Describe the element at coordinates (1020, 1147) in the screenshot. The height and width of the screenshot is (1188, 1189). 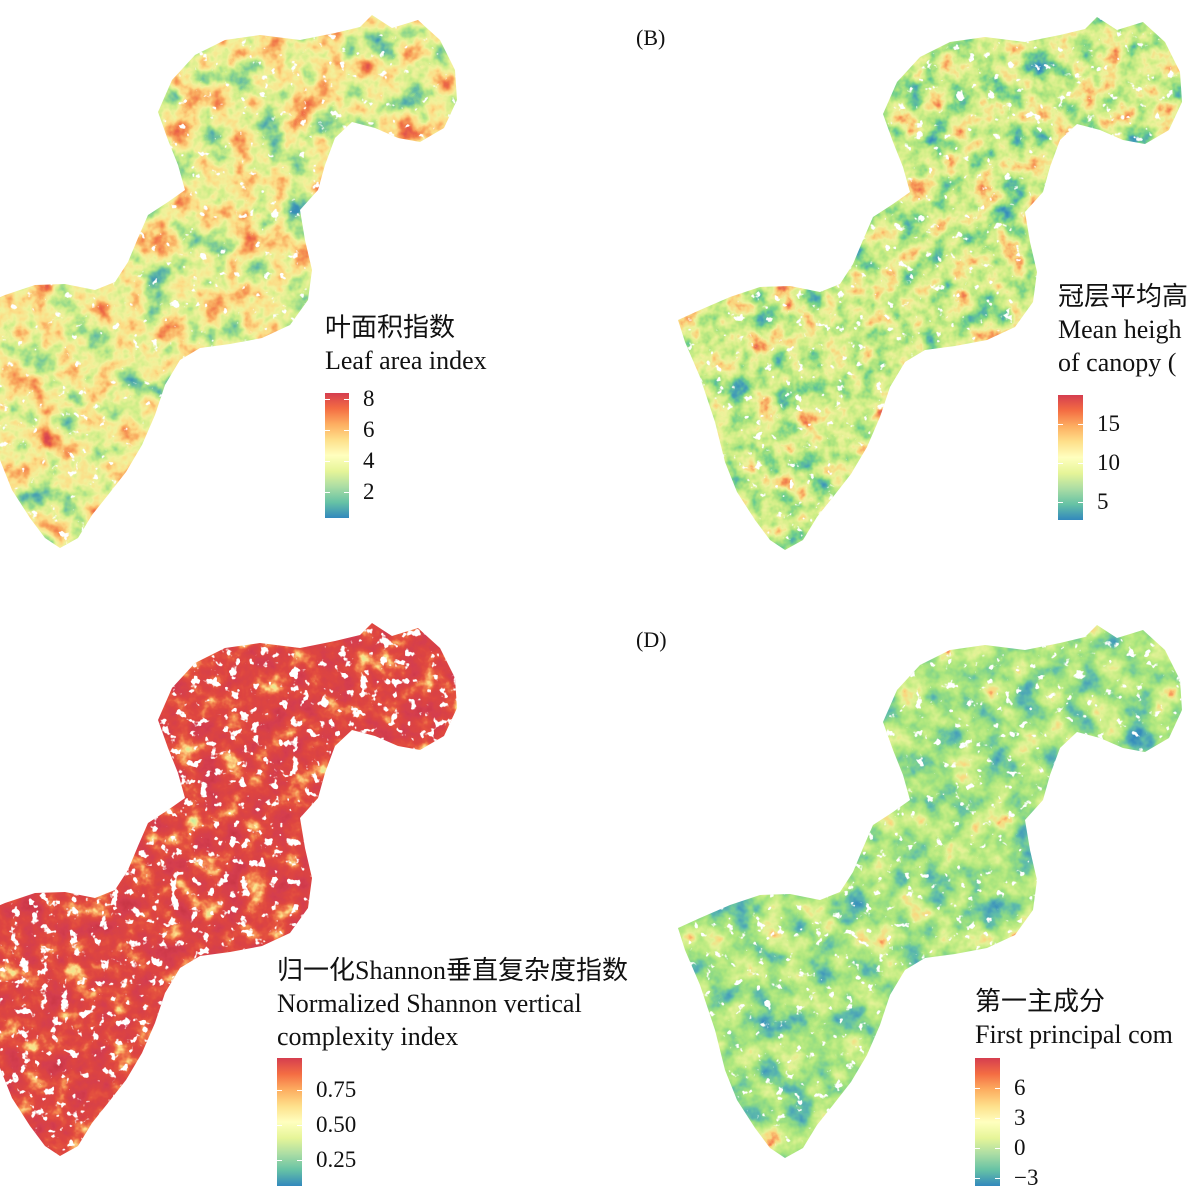
I see `colorbar-tick-label: 0` at that location.